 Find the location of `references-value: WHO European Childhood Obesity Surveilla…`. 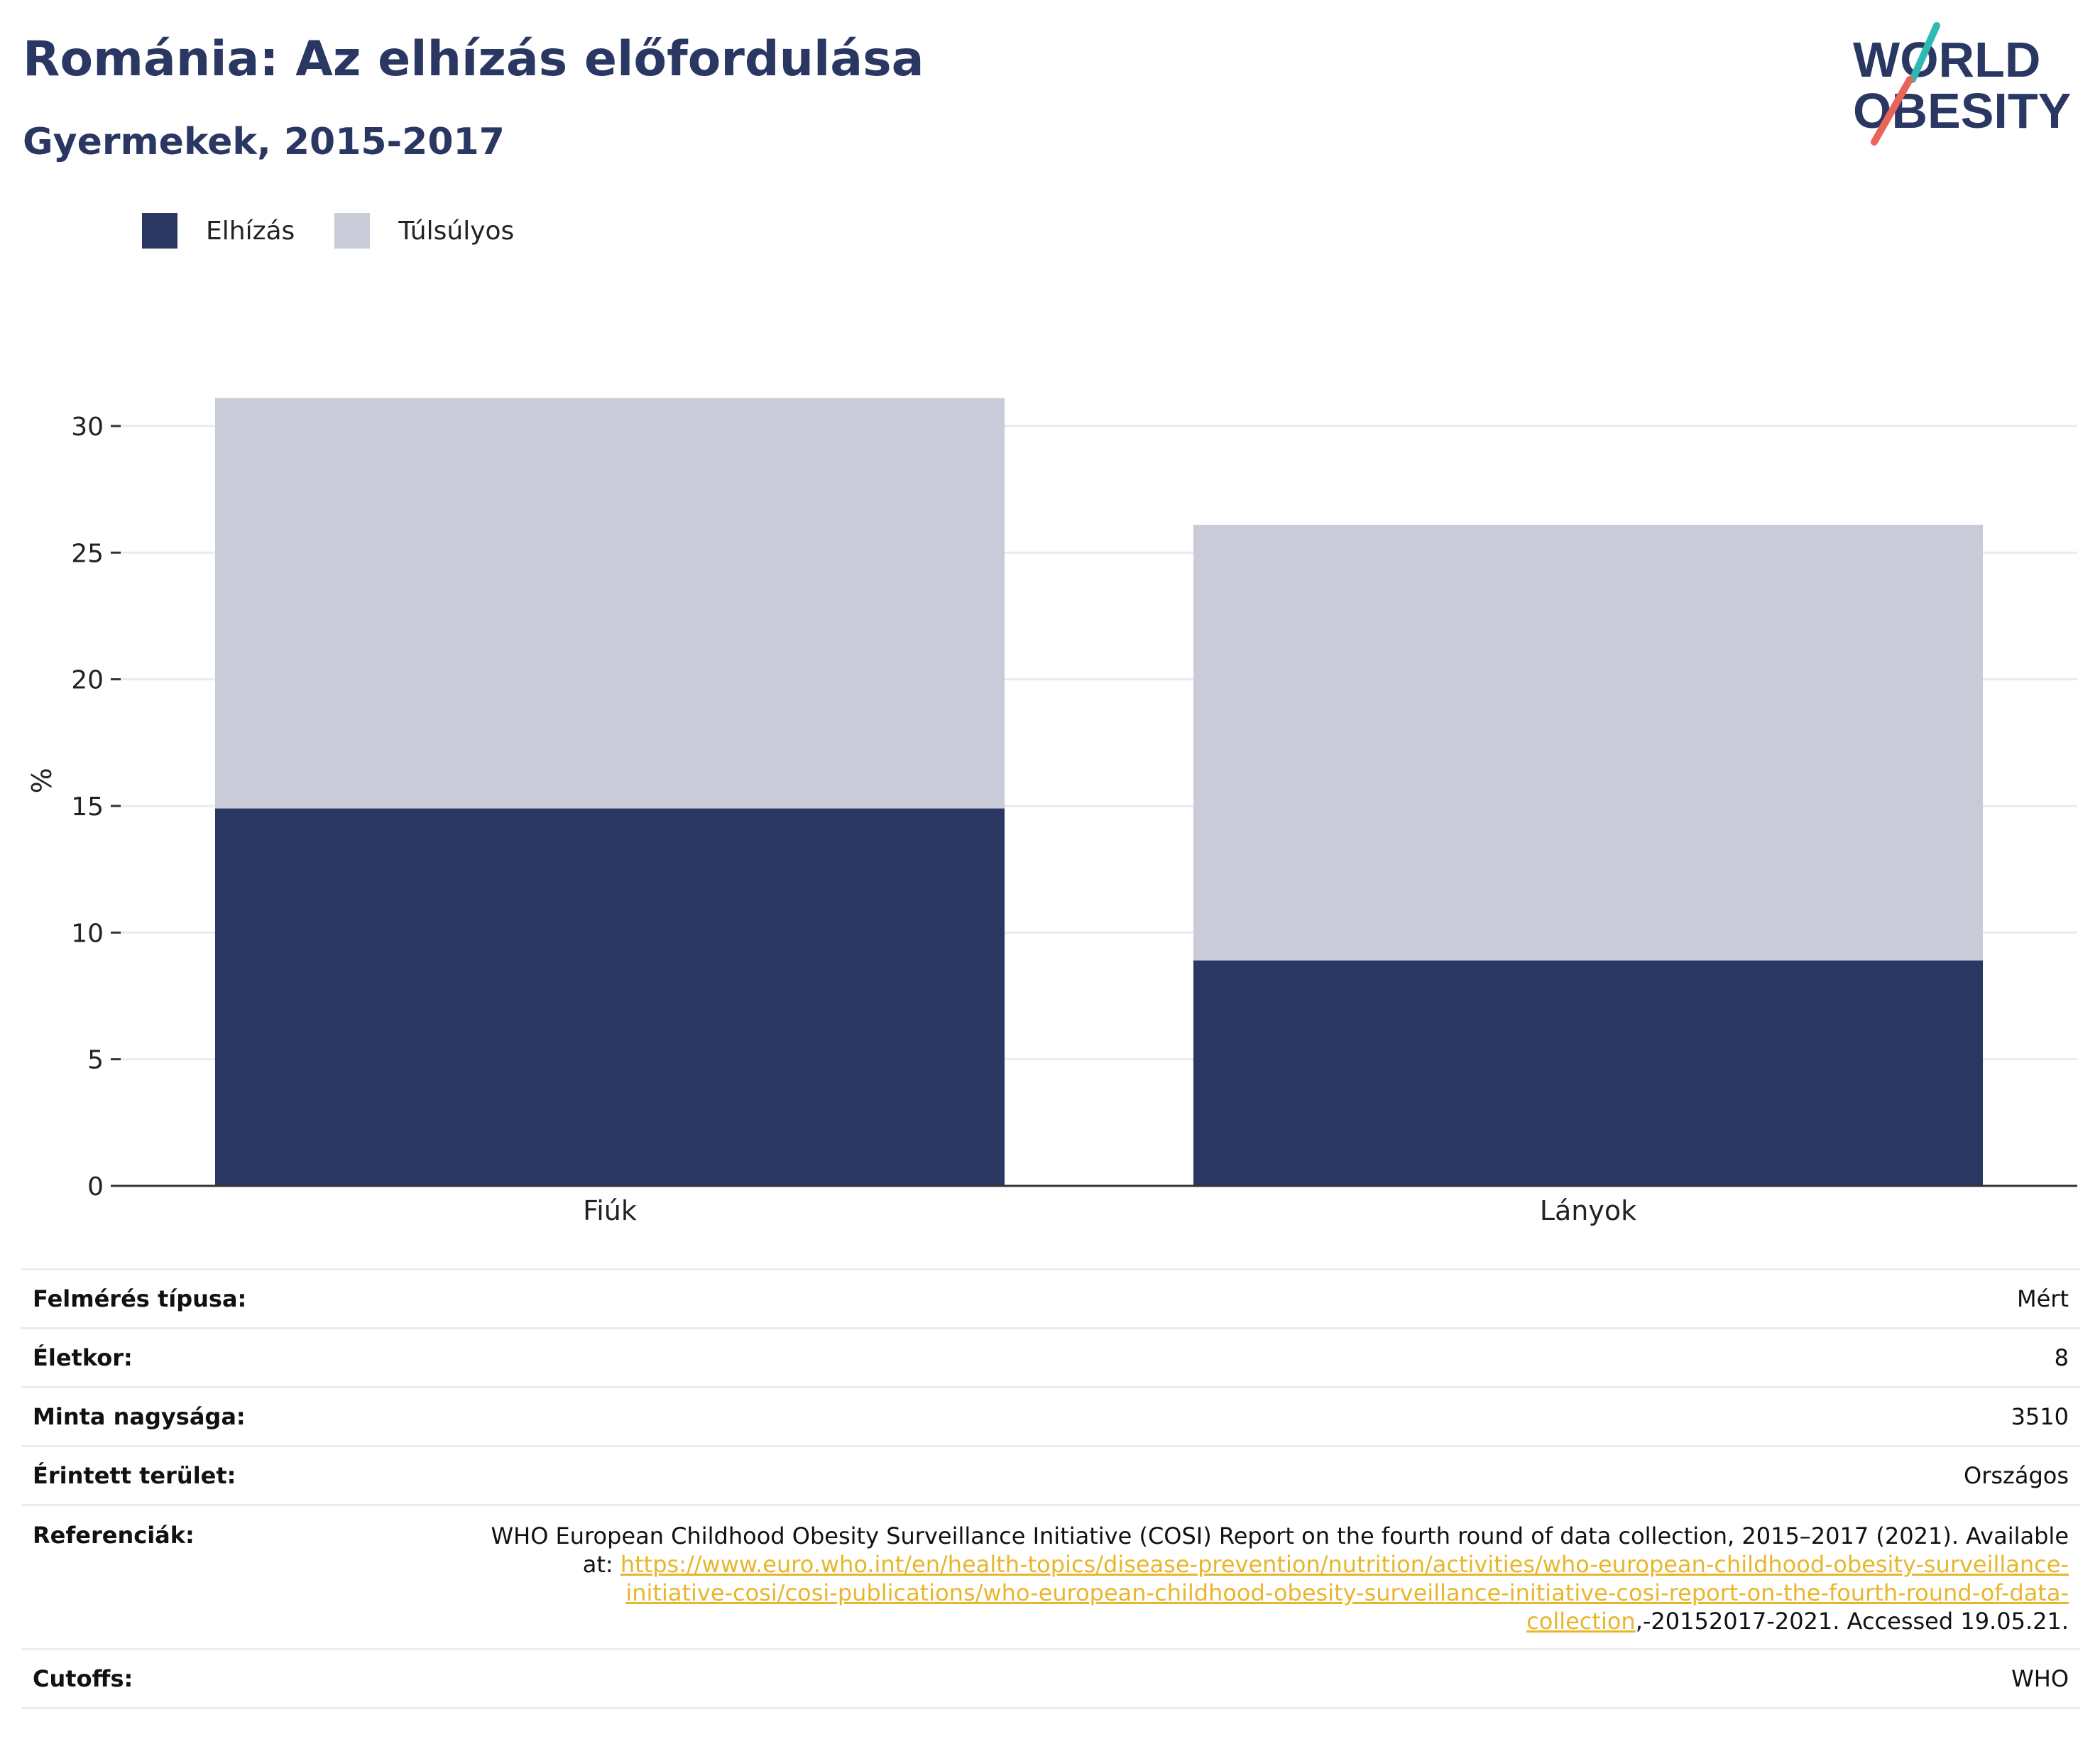

references-value: WHO European Childhood Obesity Surveilla… is located at coordinates (1273, 1578).